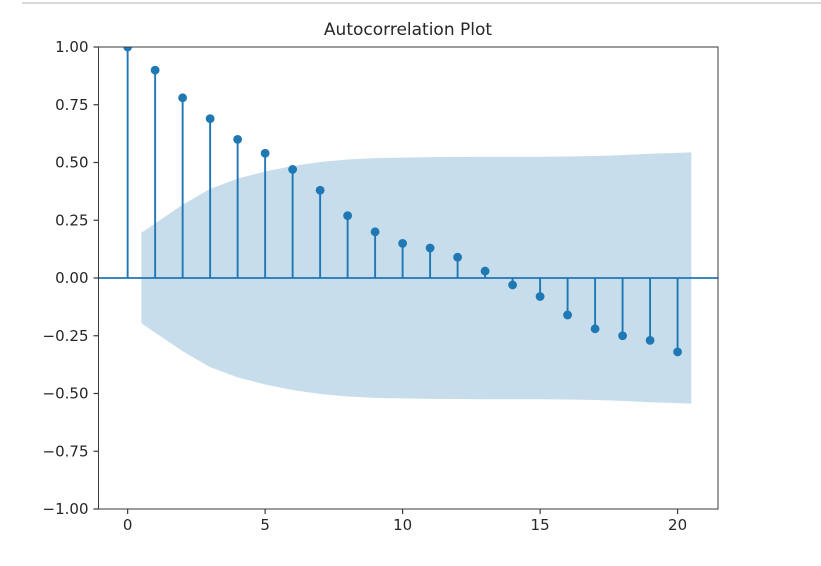 The height and width of the screenshot is (566, 821). I want to click on window-top-border, so click(421, 3).